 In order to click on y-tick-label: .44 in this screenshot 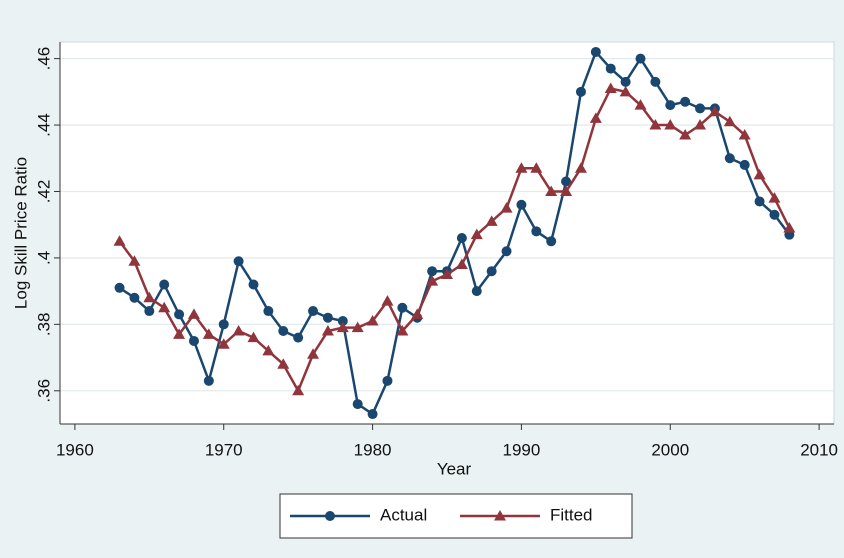, I will do `click(43, 125)`.